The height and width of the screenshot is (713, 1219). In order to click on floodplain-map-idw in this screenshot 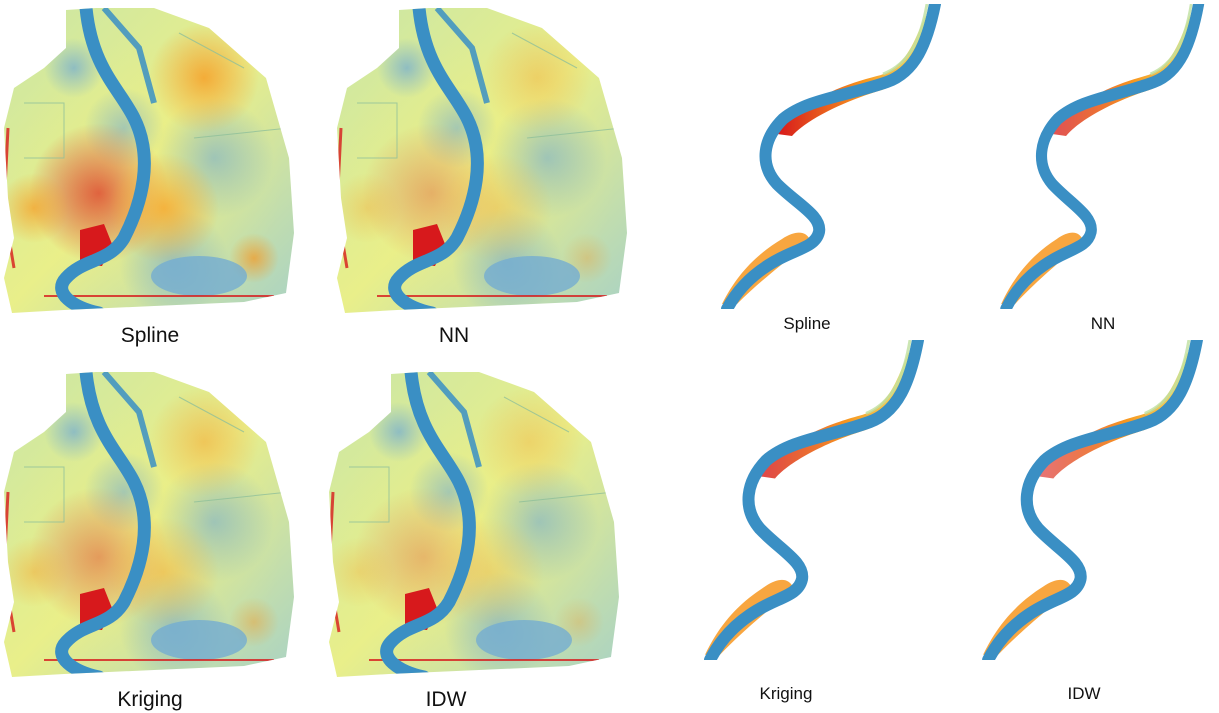, I will do `click(474, 524)`.